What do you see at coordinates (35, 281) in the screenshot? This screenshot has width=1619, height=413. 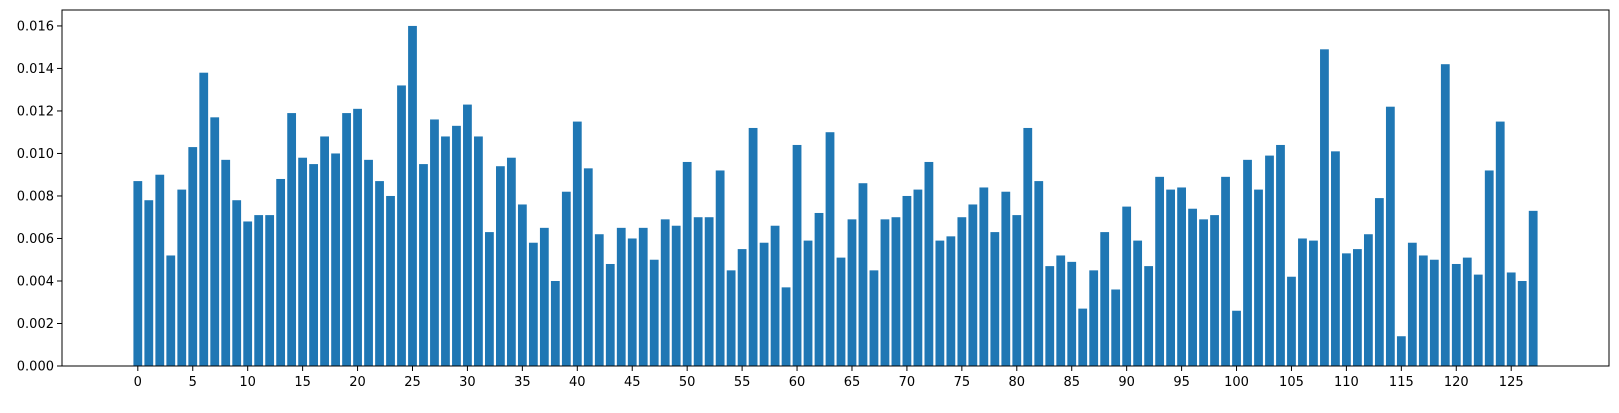 I see `y-tick-label: 0.004` at bounding box center [35, 281].